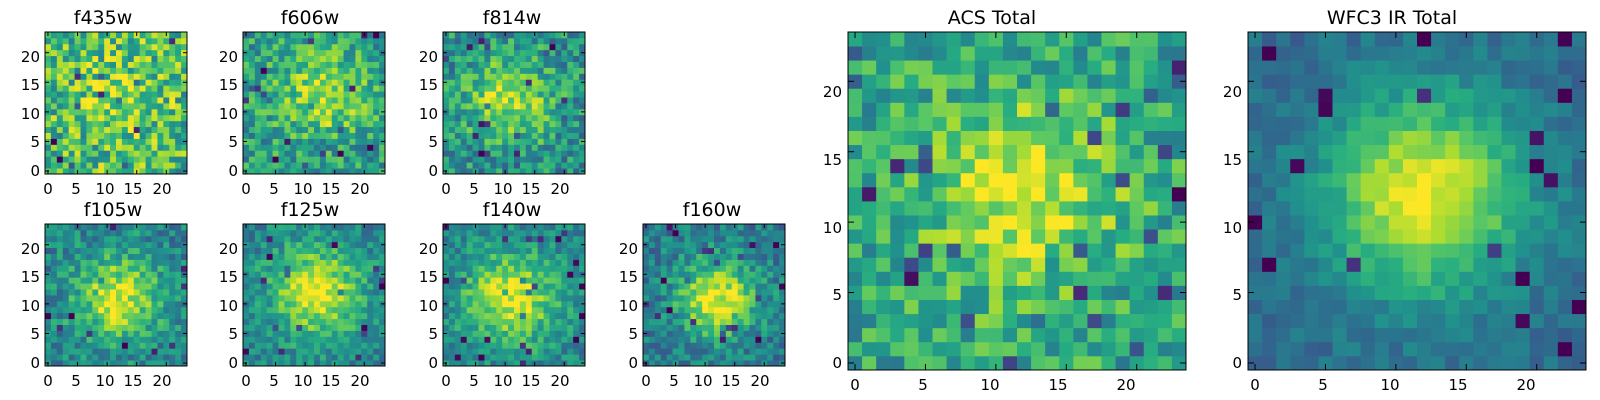  I want to click on x-tick-labels: 0 5 10 15 20, so click(992, 385).